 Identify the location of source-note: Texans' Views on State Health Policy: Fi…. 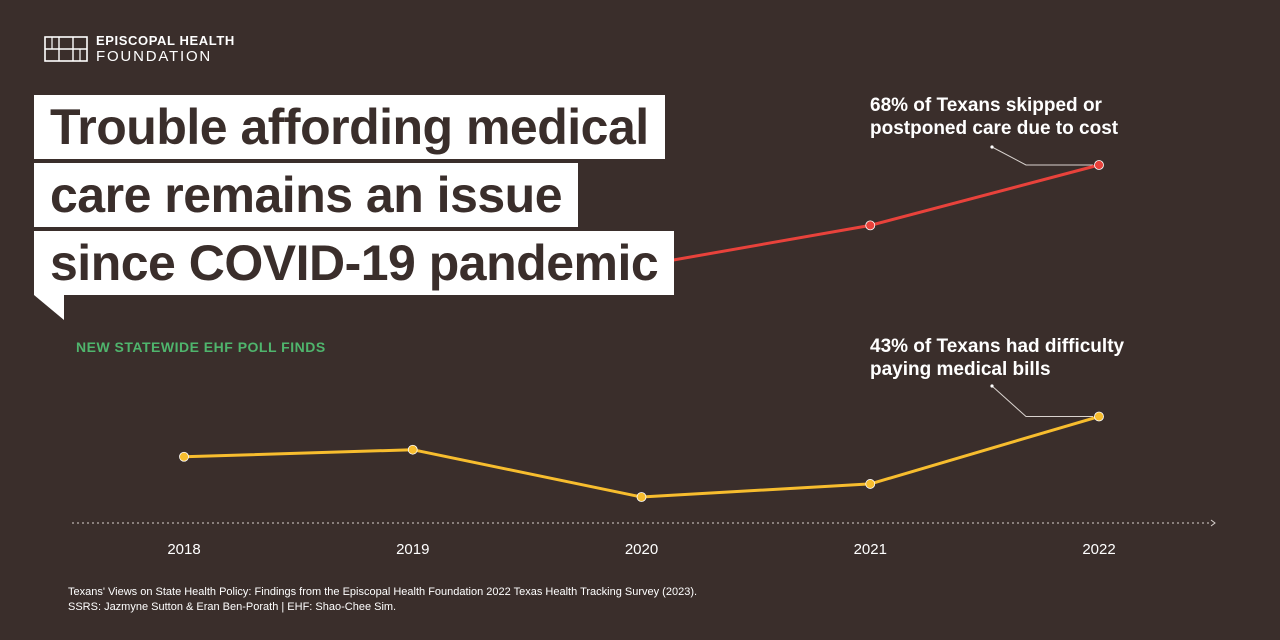
(382, 600).